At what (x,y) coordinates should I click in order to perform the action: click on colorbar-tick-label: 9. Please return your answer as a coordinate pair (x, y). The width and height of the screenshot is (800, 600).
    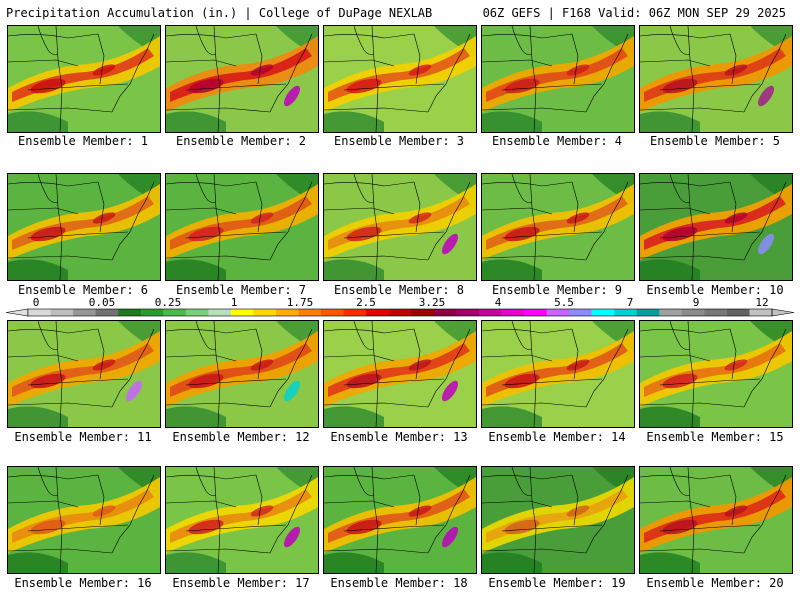
    Looking at the image, I should click on (696, 302).